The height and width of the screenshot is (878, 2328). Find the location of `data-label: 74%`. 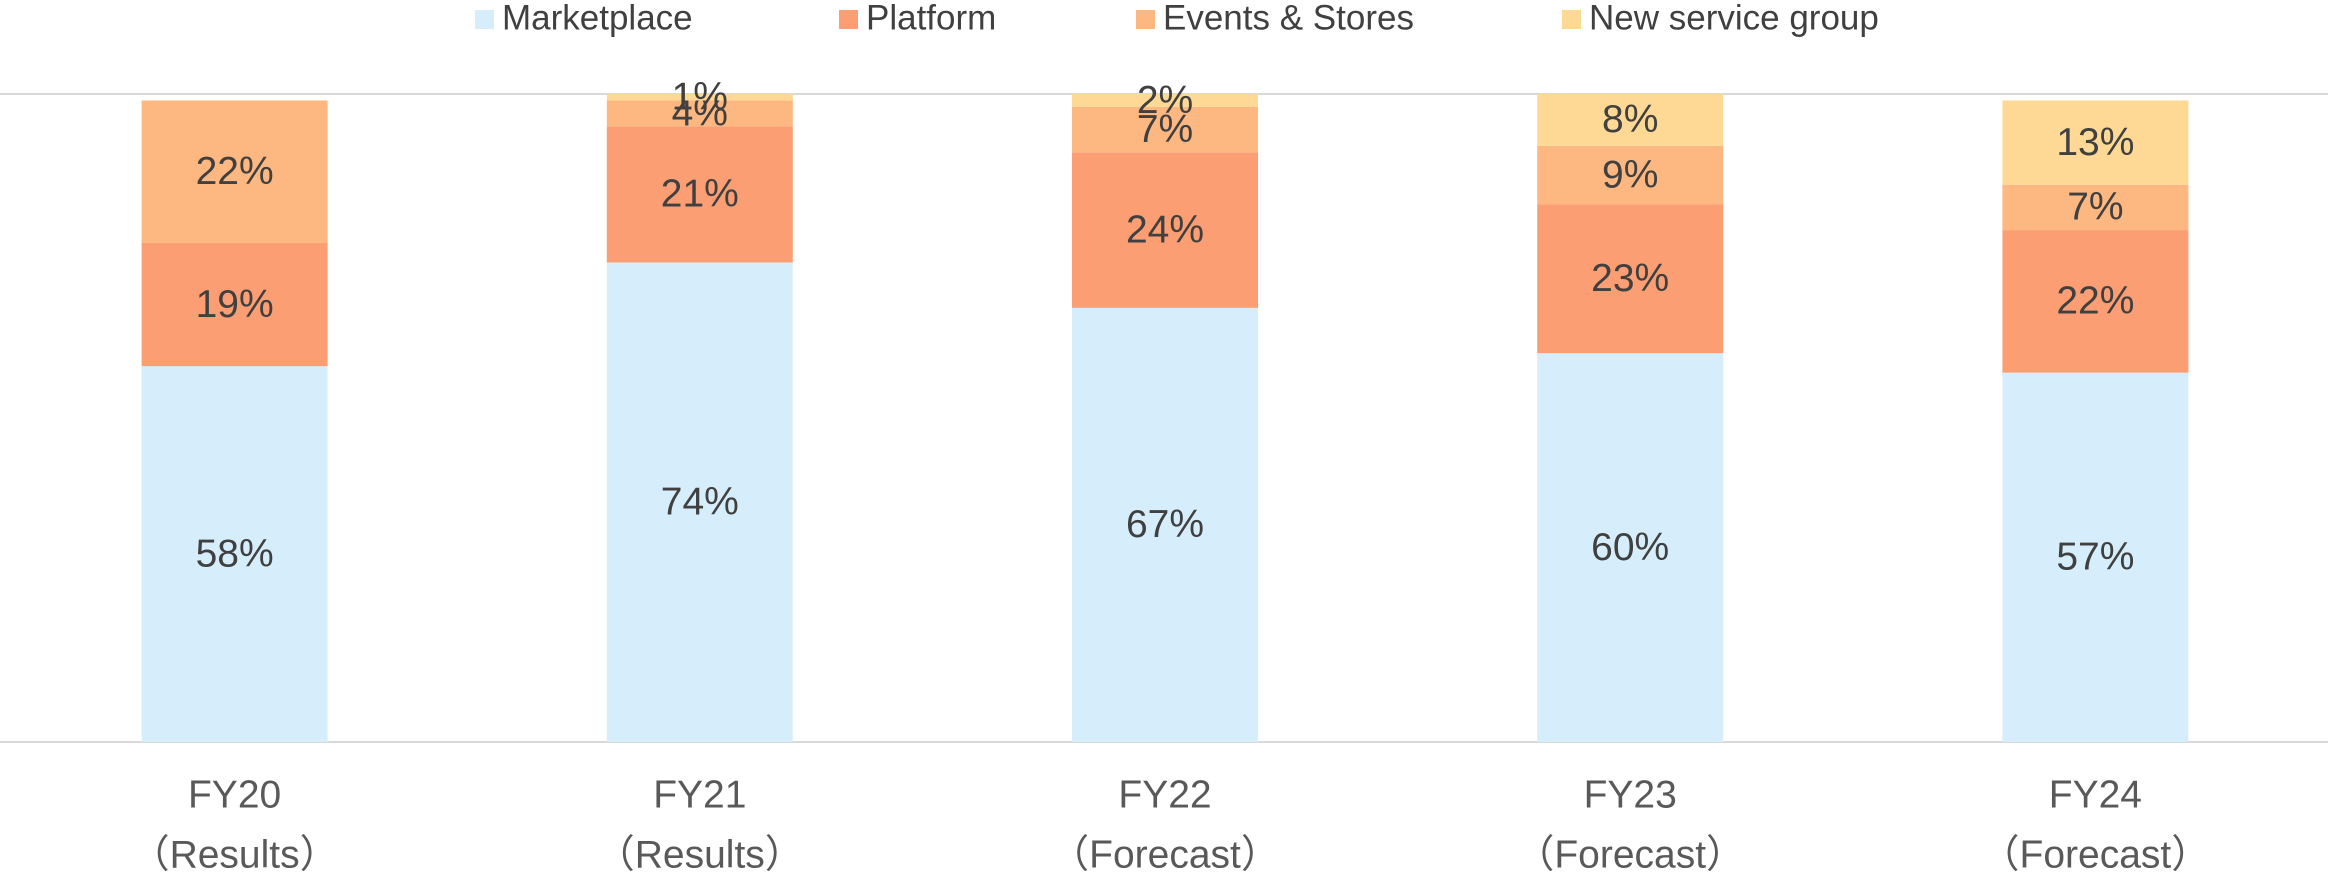

data-label: 74% is located at coordinates (700, 502).